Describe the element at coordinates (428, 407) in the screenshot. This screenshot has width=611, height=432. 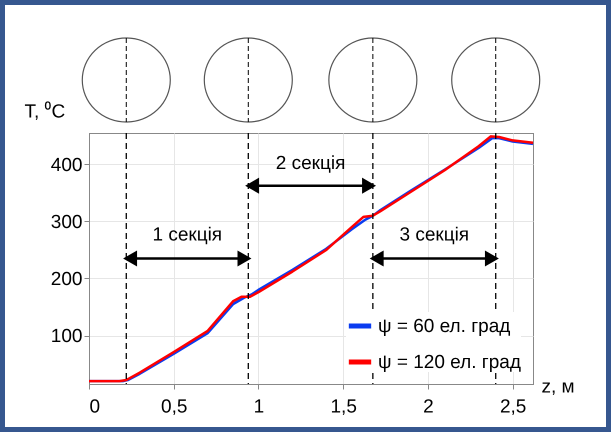
I see `x-tick-label: 2` at that location.